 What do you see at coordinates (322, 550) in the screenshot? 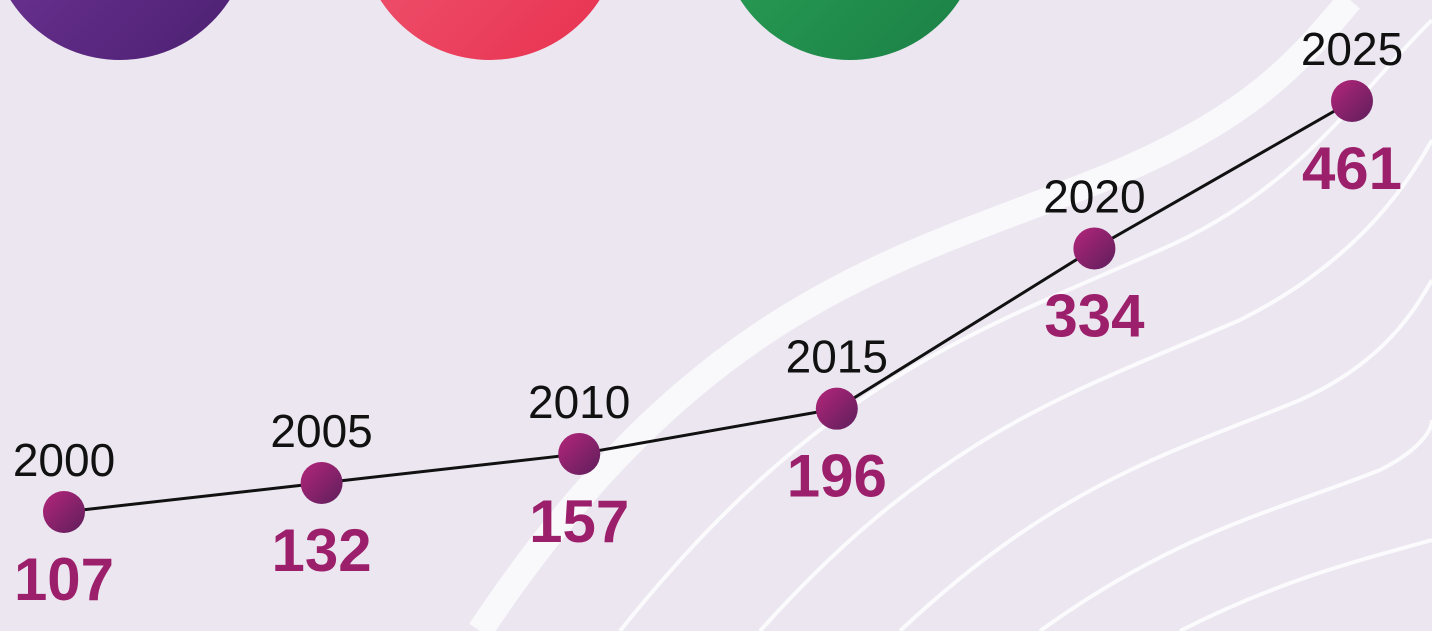
I see `value-label: 132` at bounding box center [322, 550].